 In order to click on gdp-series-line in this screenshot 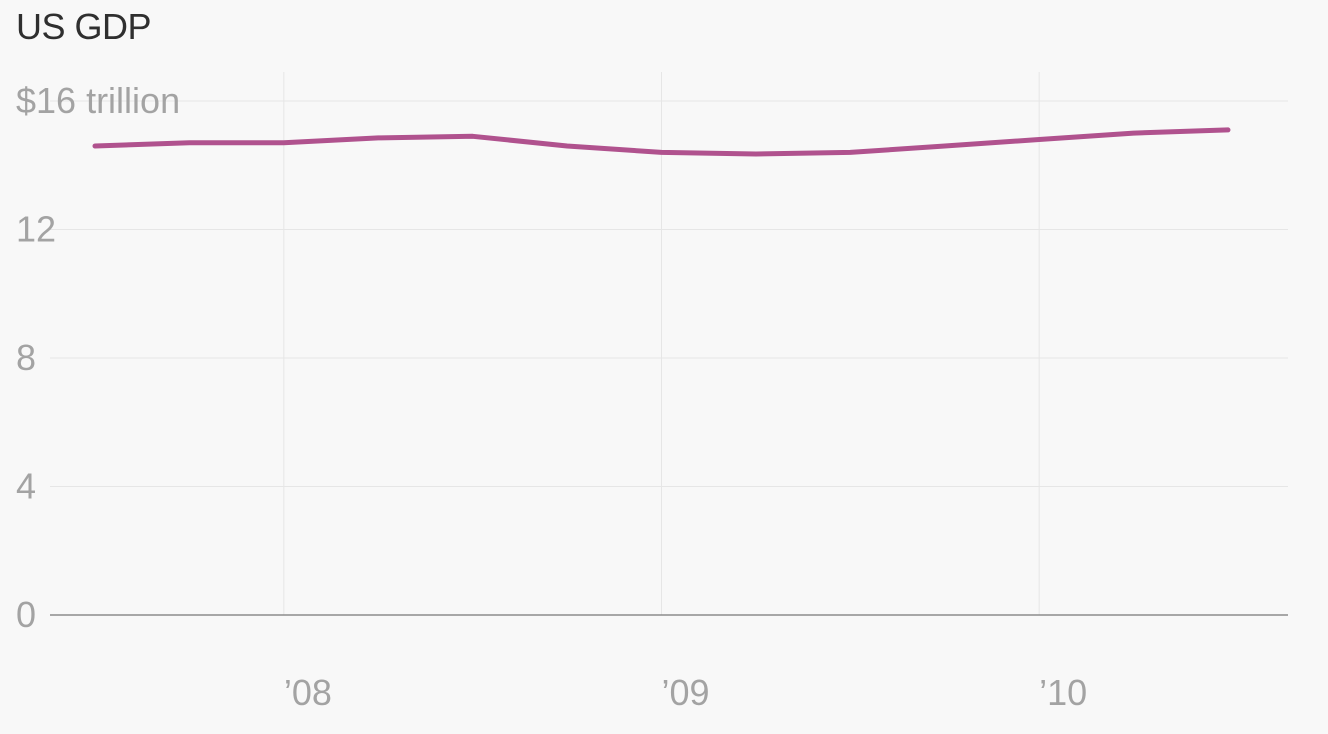, I will do `click(661, 142)`.